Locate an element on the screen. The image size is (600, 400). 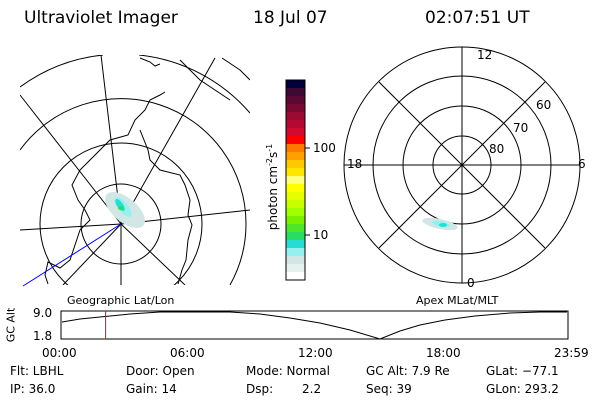
mlt-18: 18 is located at coordinates (355, 164).